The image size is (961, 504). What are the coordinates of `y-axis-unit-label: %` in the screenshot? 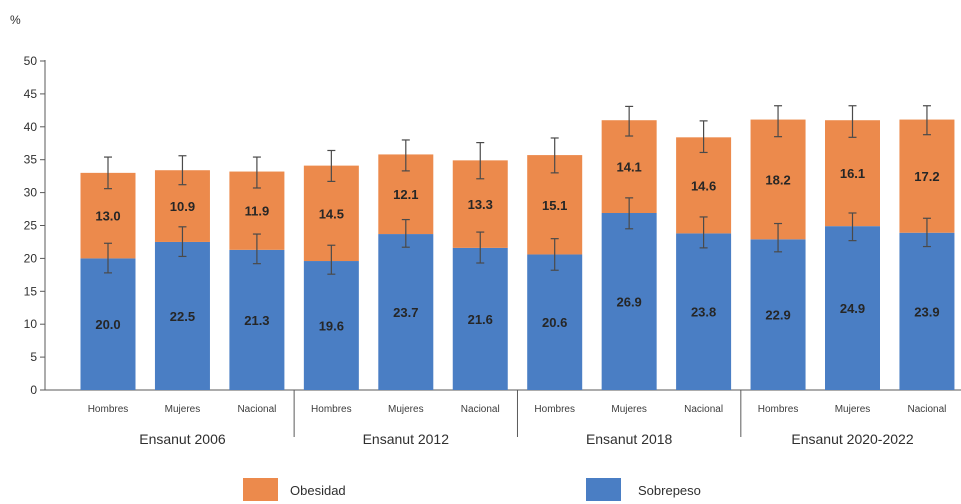 It's located at (15, 20).